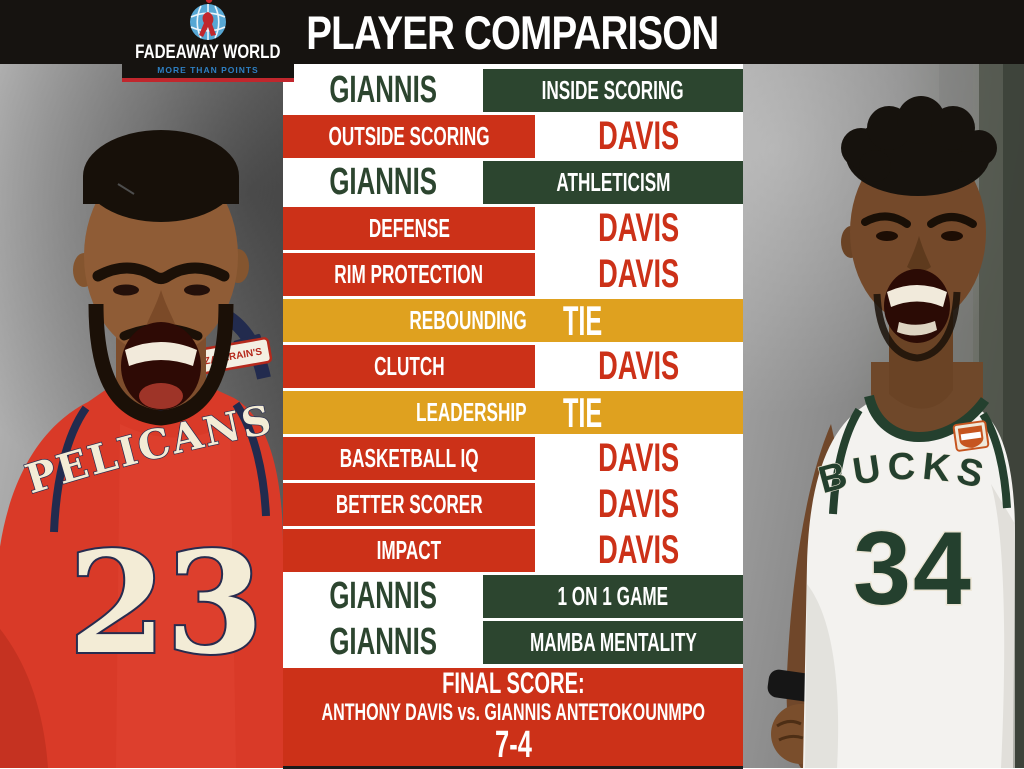 Image resolution: width=1024 pixels, height=769 pixels. I want to click on comparison-row-tie: REBOUNDING TIE, so click(513, 320).